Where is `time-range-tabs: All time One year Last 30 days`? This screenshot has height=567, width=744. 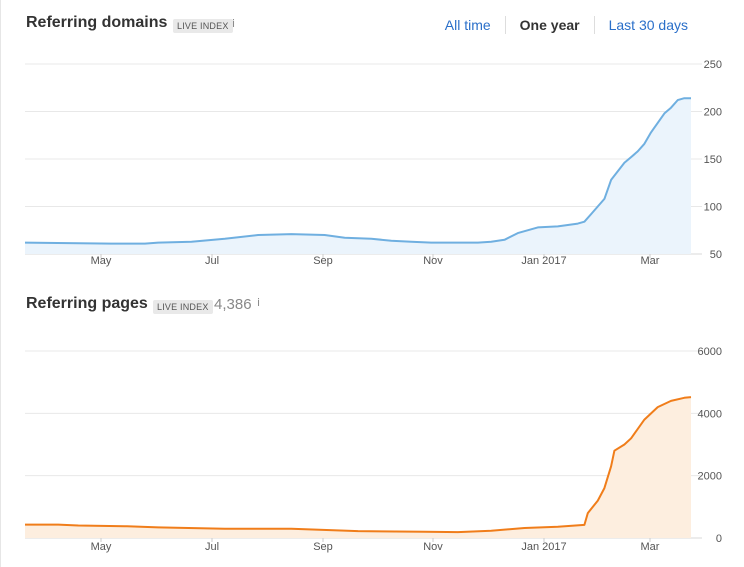 time-range-tabs: All time One year Last 30 days is located at coordinates (566, 25).